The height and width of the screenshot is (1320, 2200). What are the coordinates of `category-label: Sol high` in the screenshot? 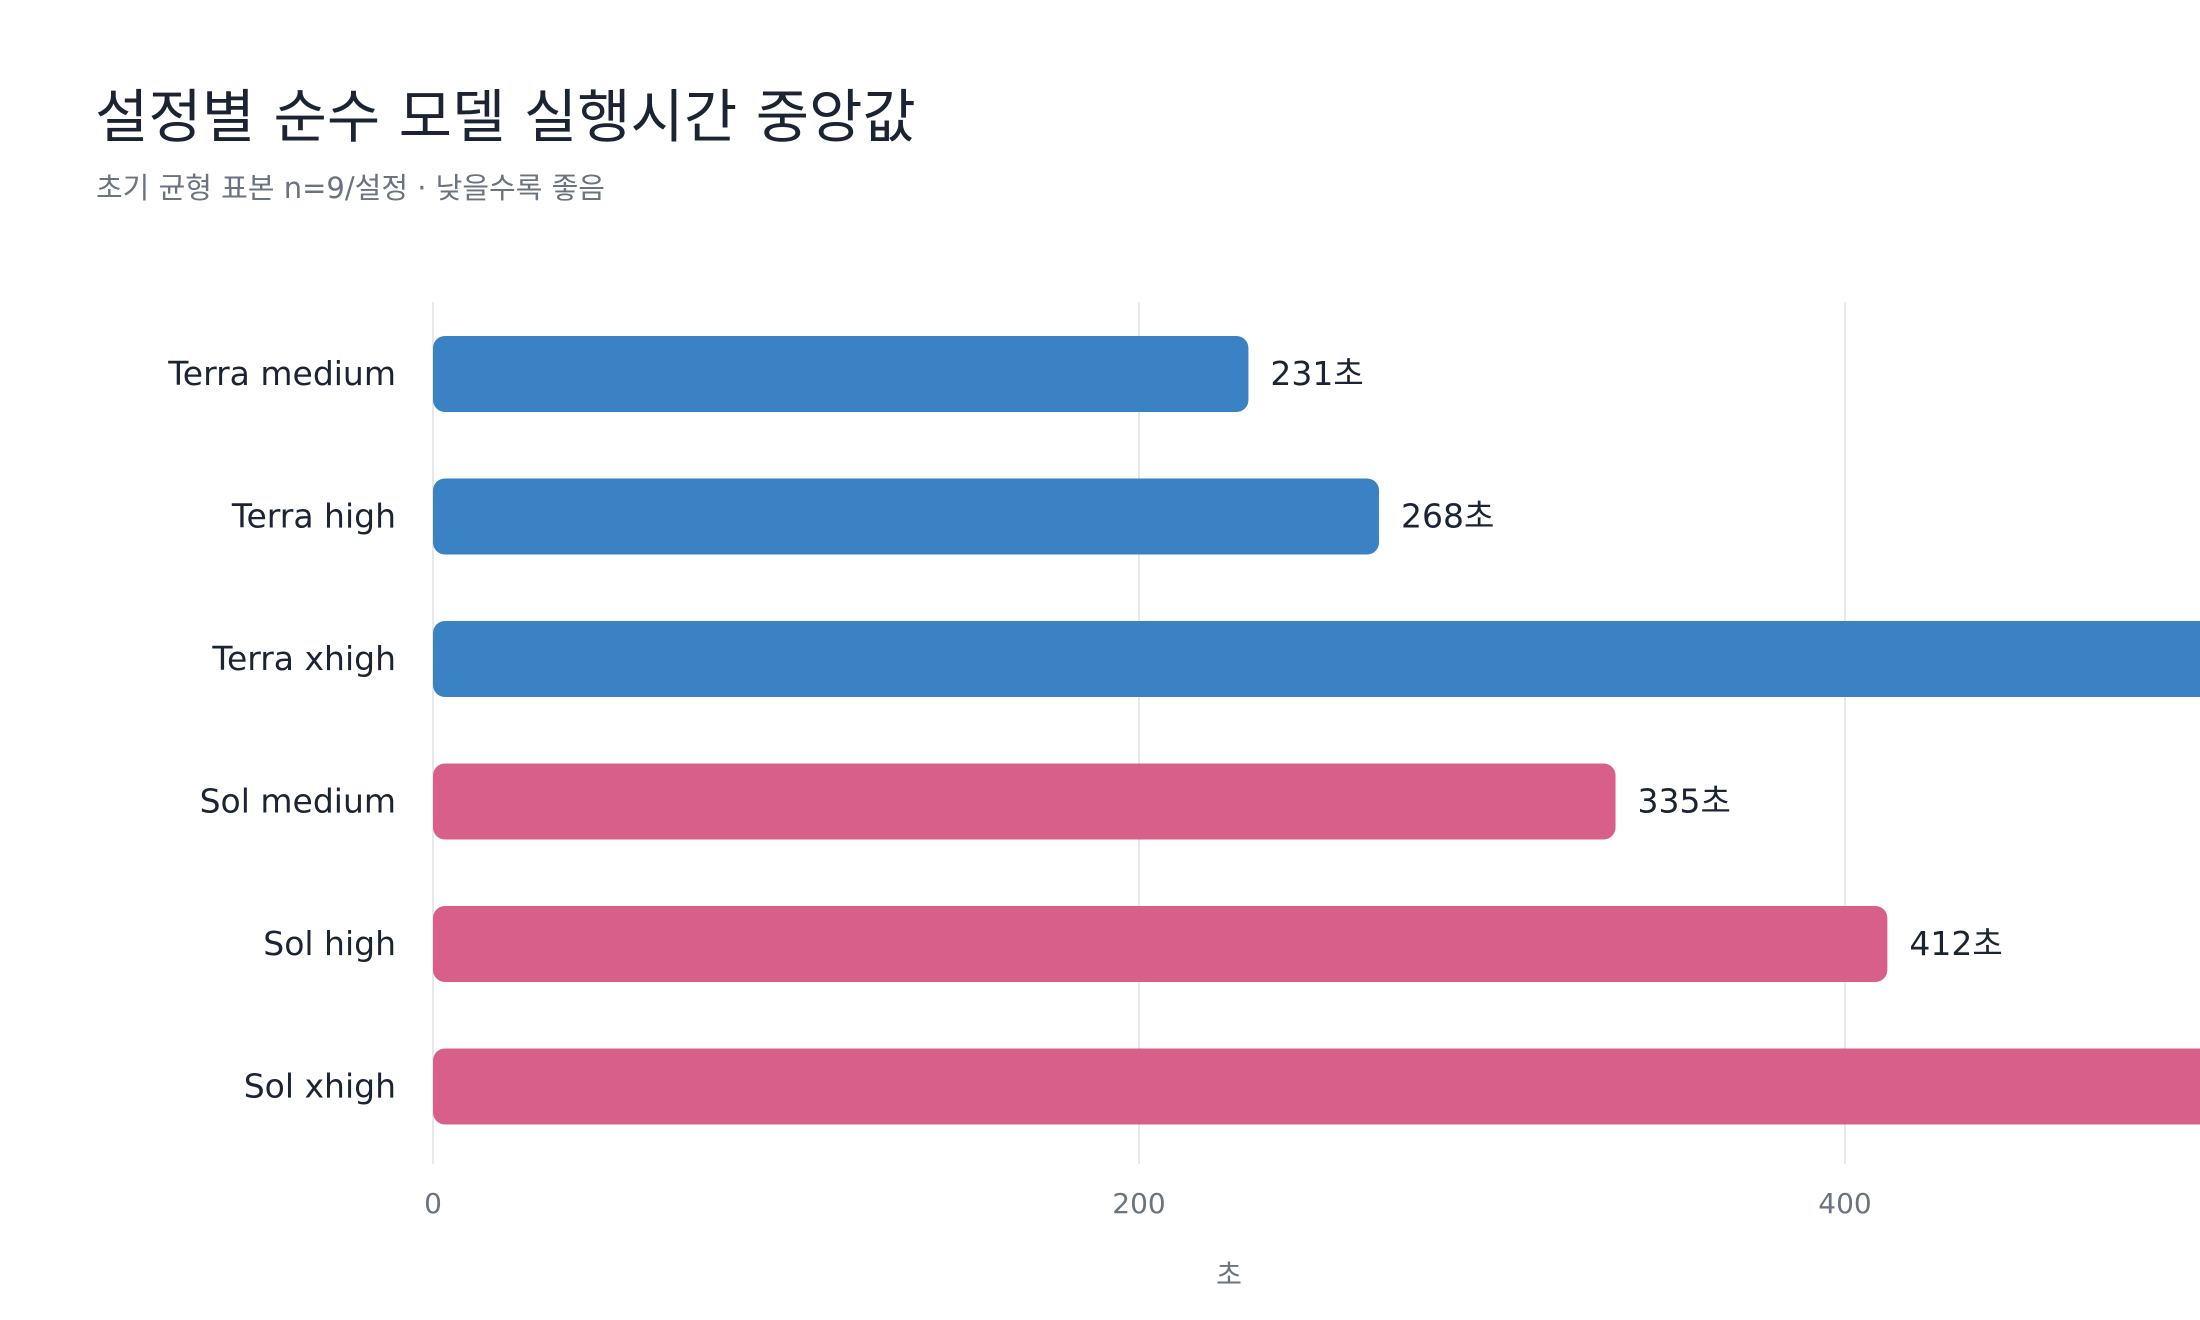 It's located at (329, 943).